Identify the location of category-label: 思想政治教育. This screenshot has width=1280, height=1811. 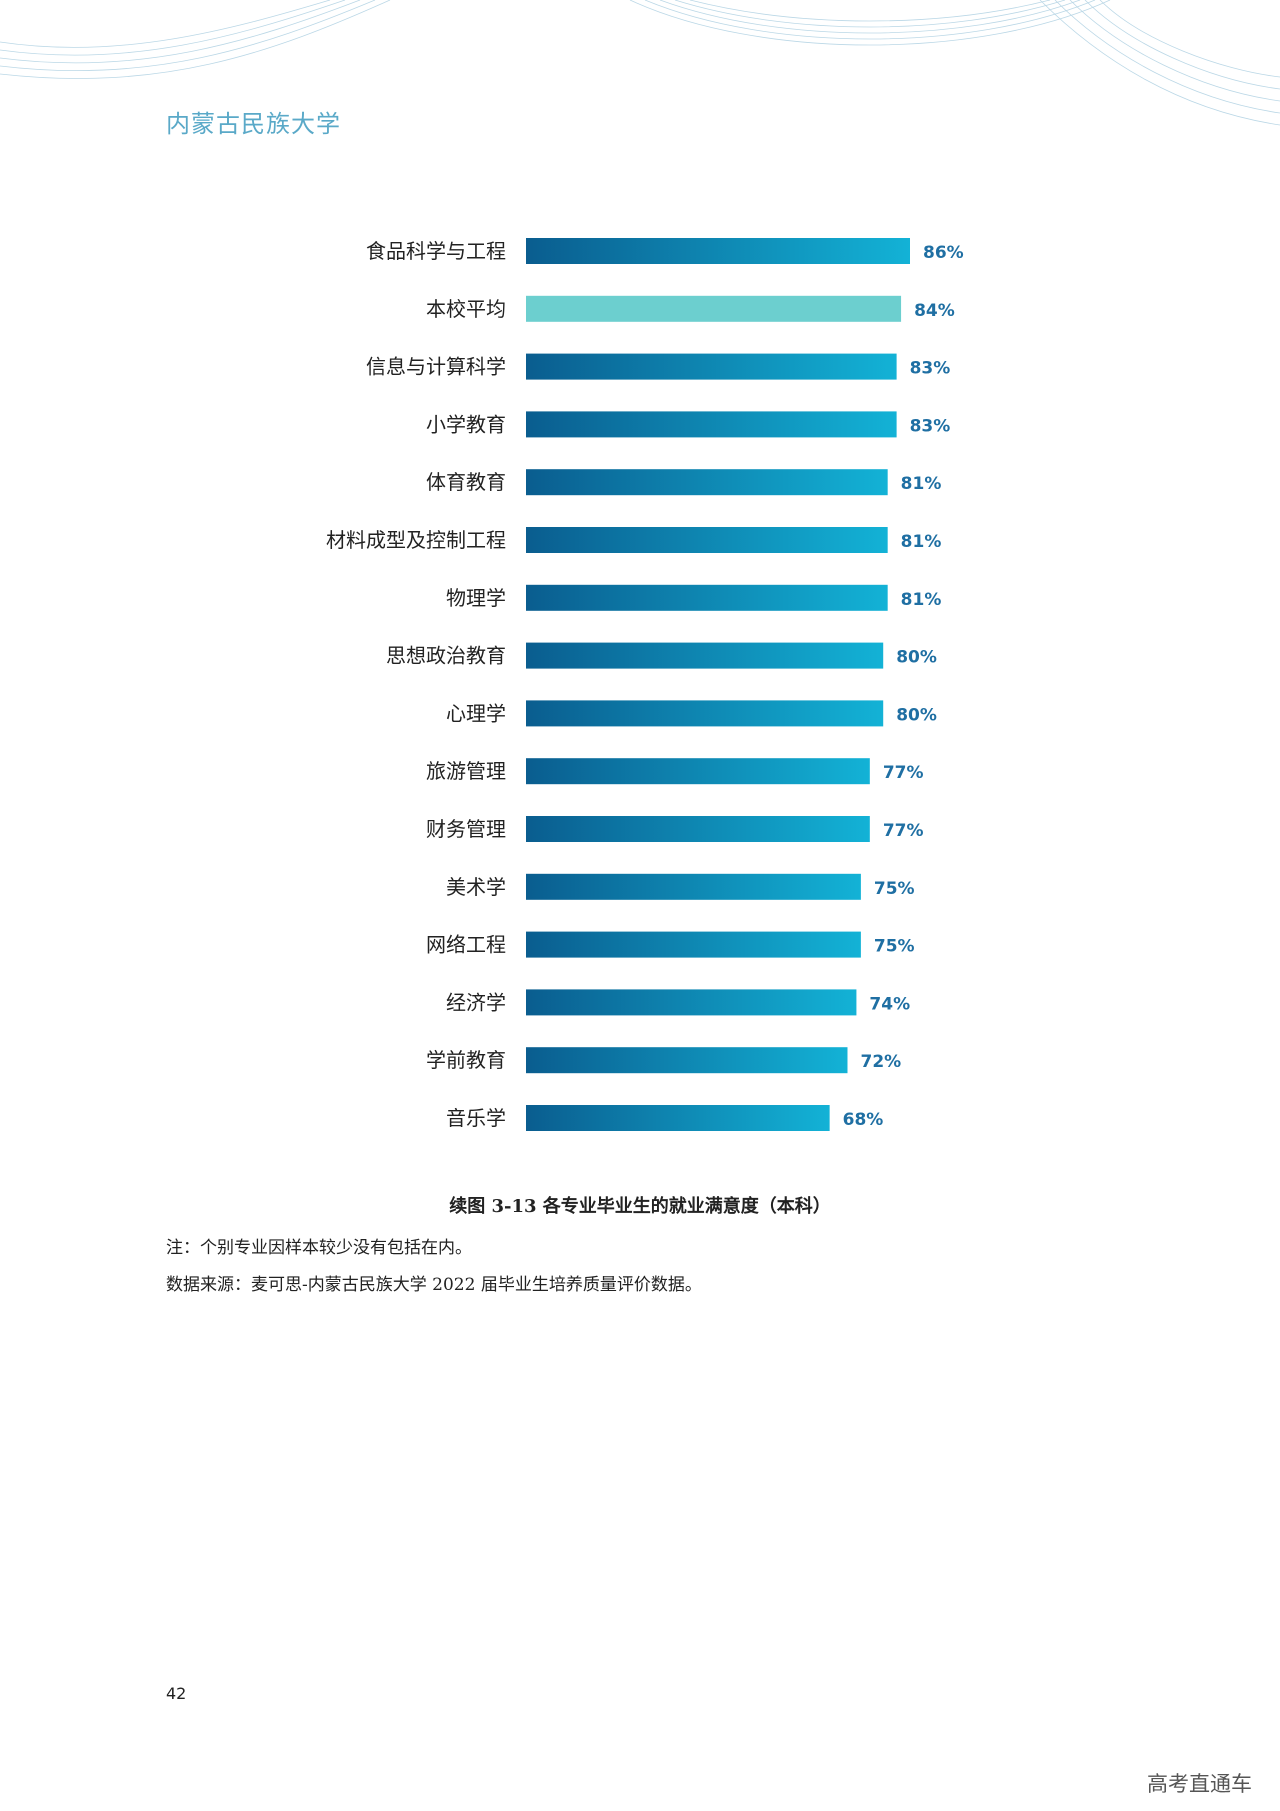
(446, 656).